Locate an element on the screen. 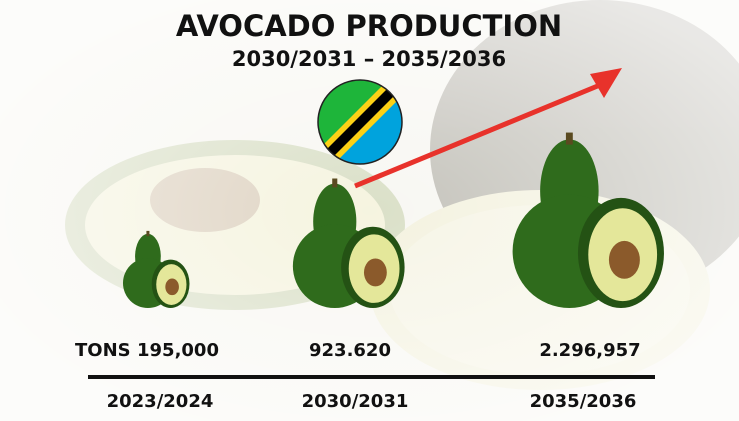  value-label: 923.620 is located at coordinates (350, 350).